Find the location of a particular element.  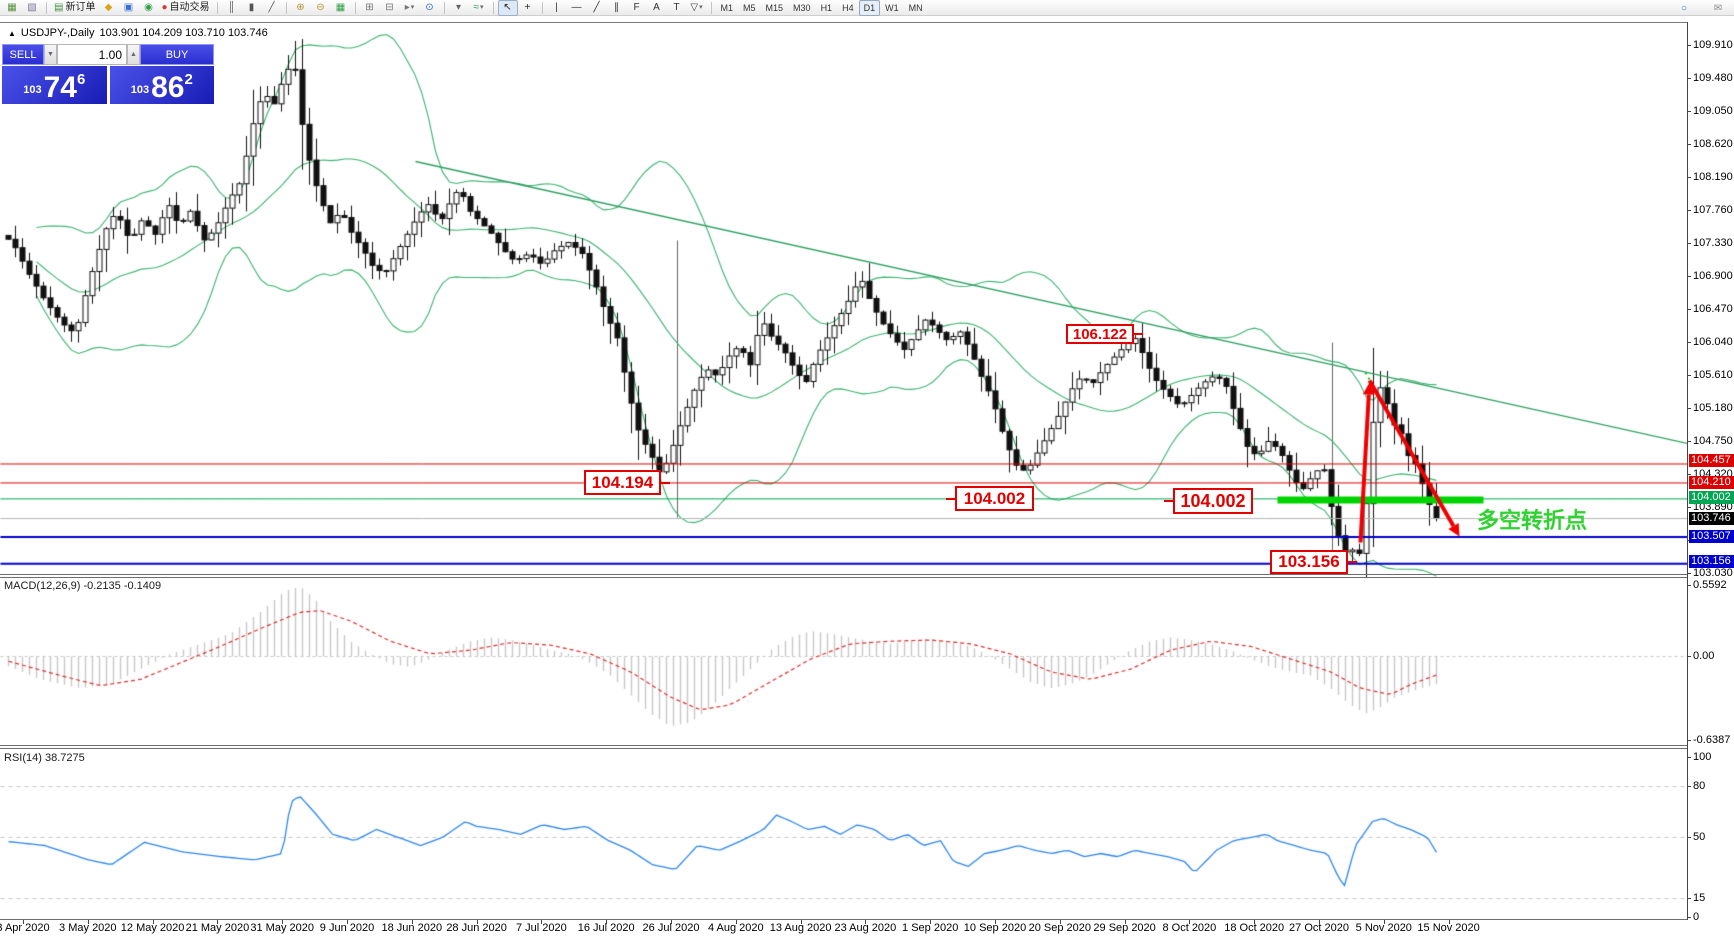

zoom-in-icon: ⊕ is located at coordinates (301, 8).